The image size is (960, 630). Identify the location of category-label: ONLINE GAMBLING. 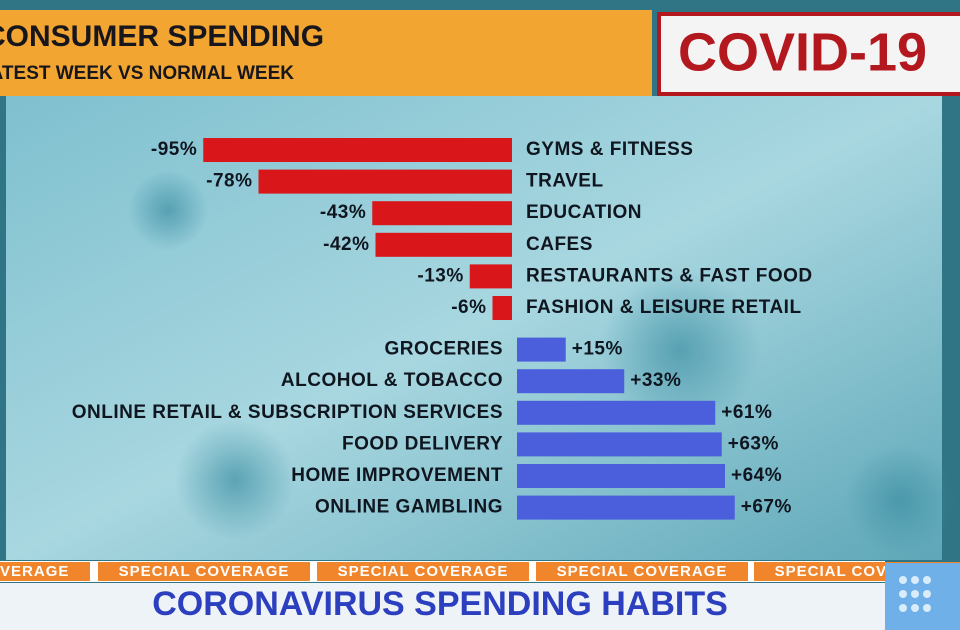
(409, 507).